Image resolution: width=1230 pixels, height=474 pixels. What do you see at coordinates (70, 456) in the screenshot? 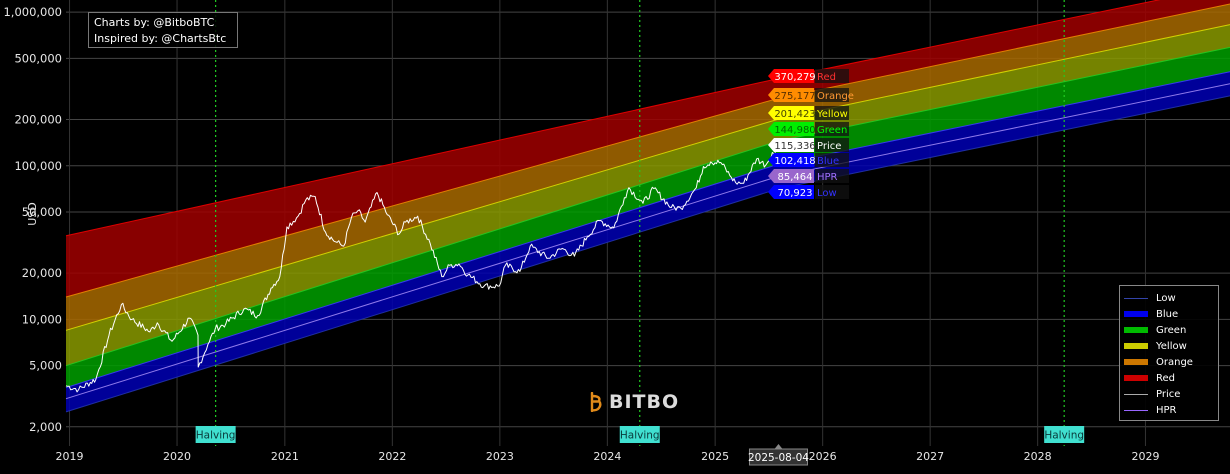
I see `x-tick-label: 2019` at bounding box center [70, 456].